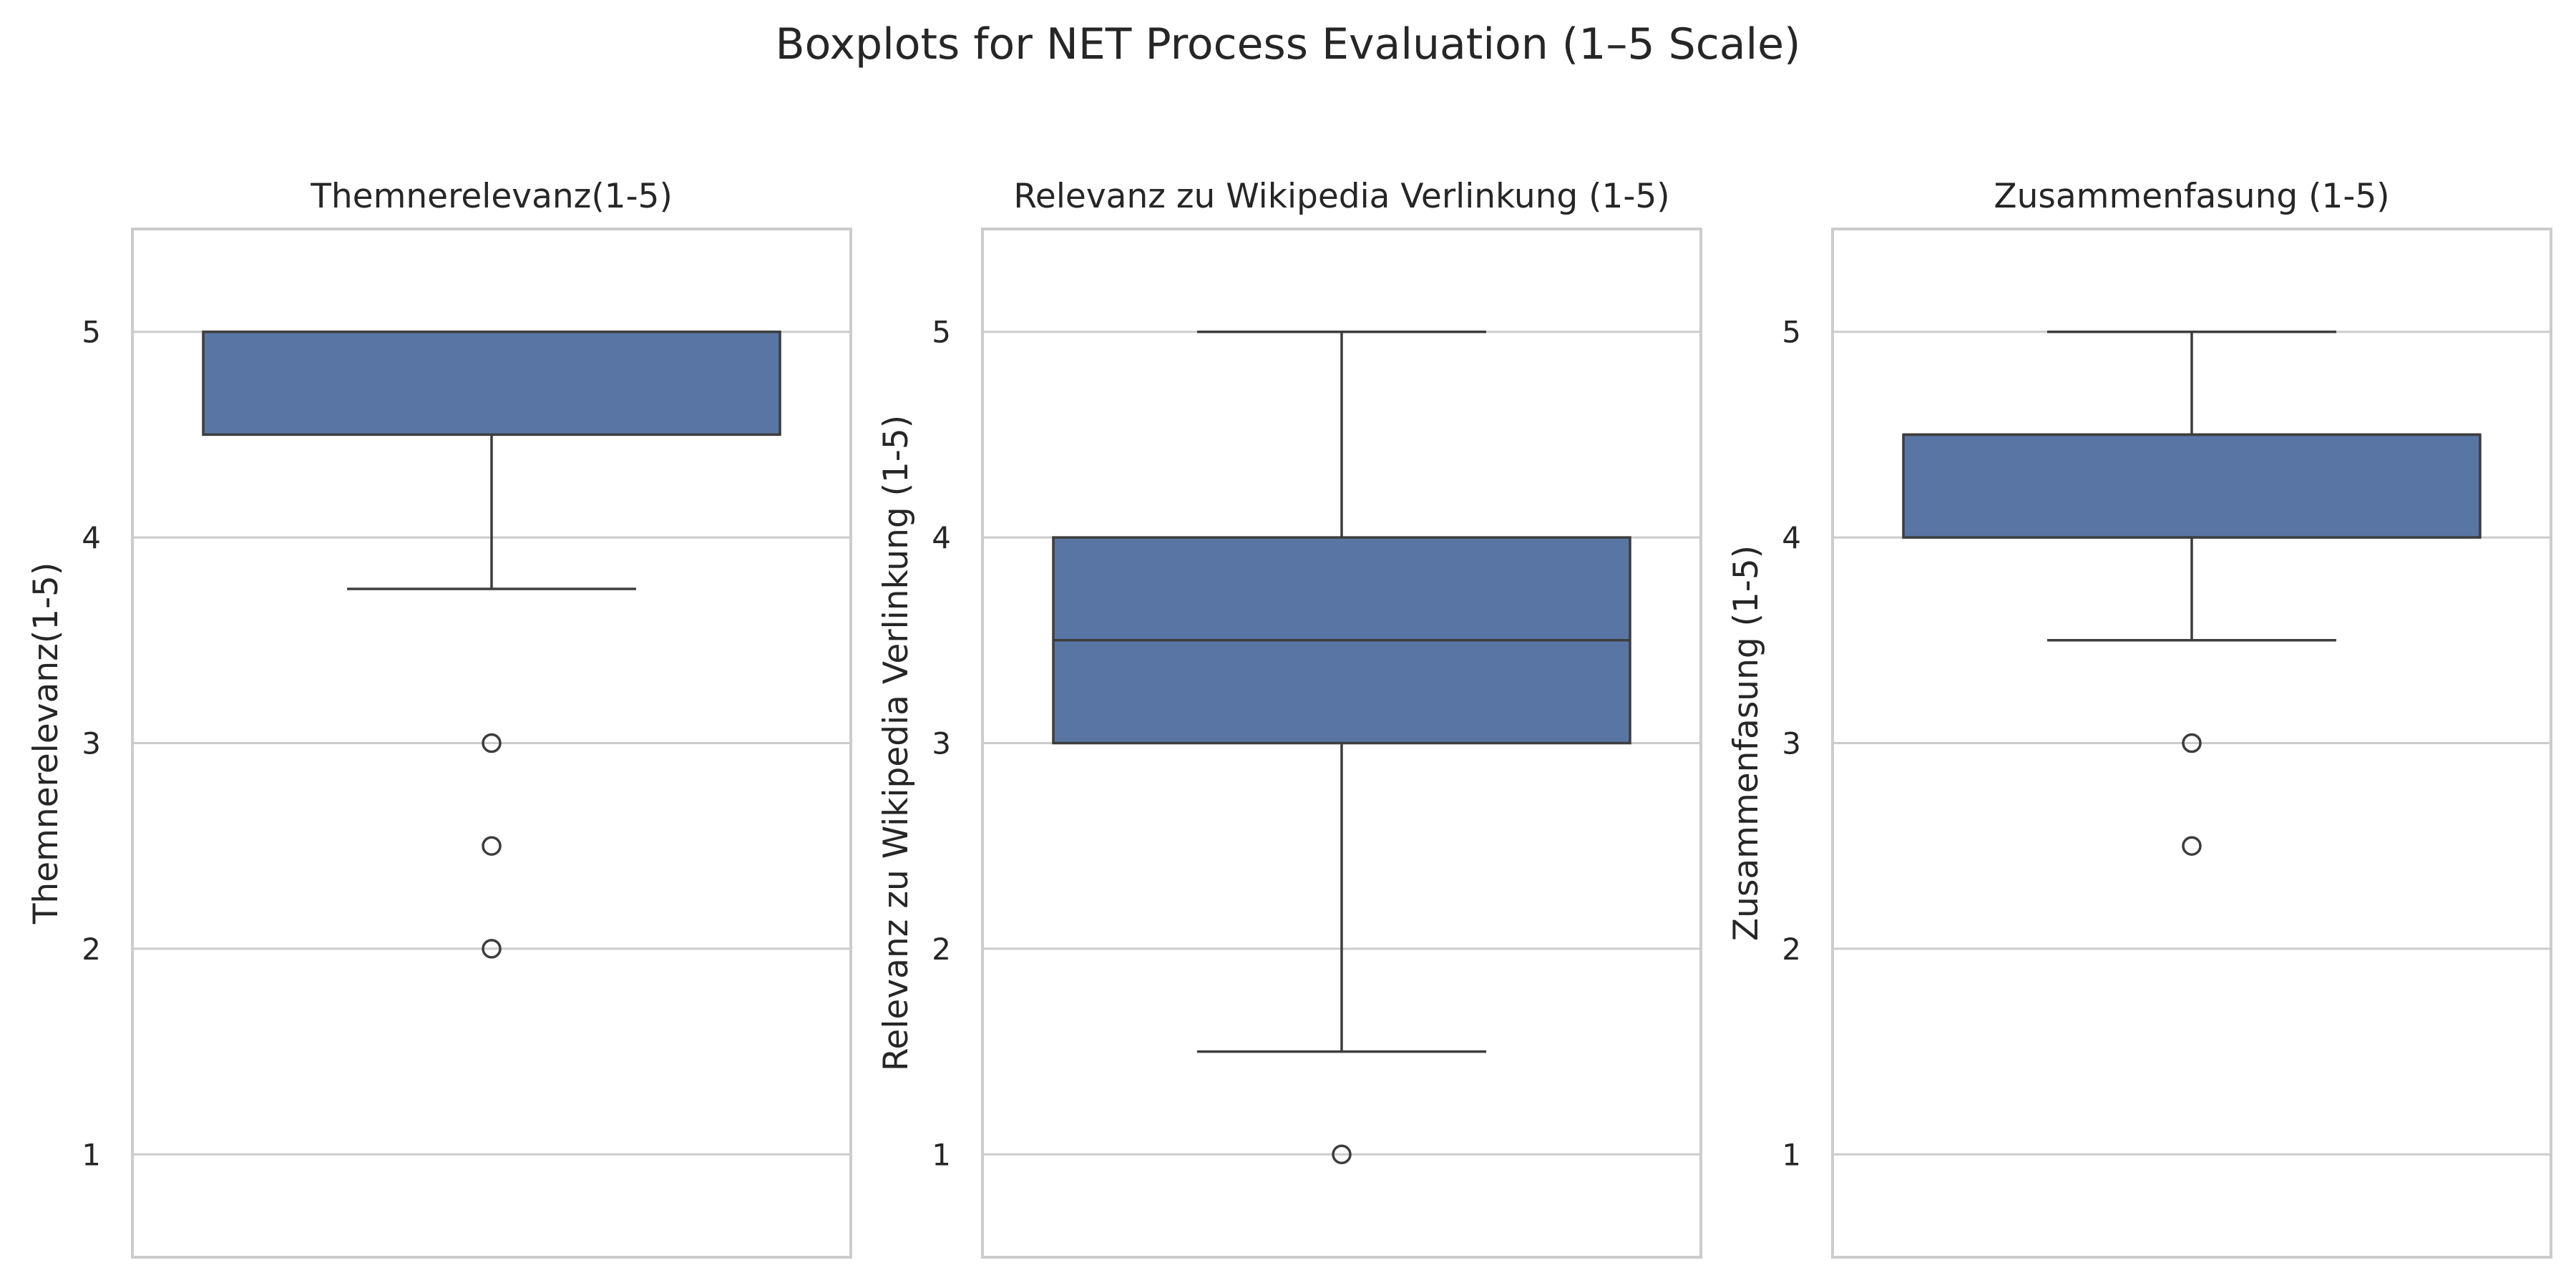 This screenshot has height=1288, width=2576. Describe the element at coordinates (91, 332) in the screenshot. I see `panel-1-ytick-label: 5` at that location.